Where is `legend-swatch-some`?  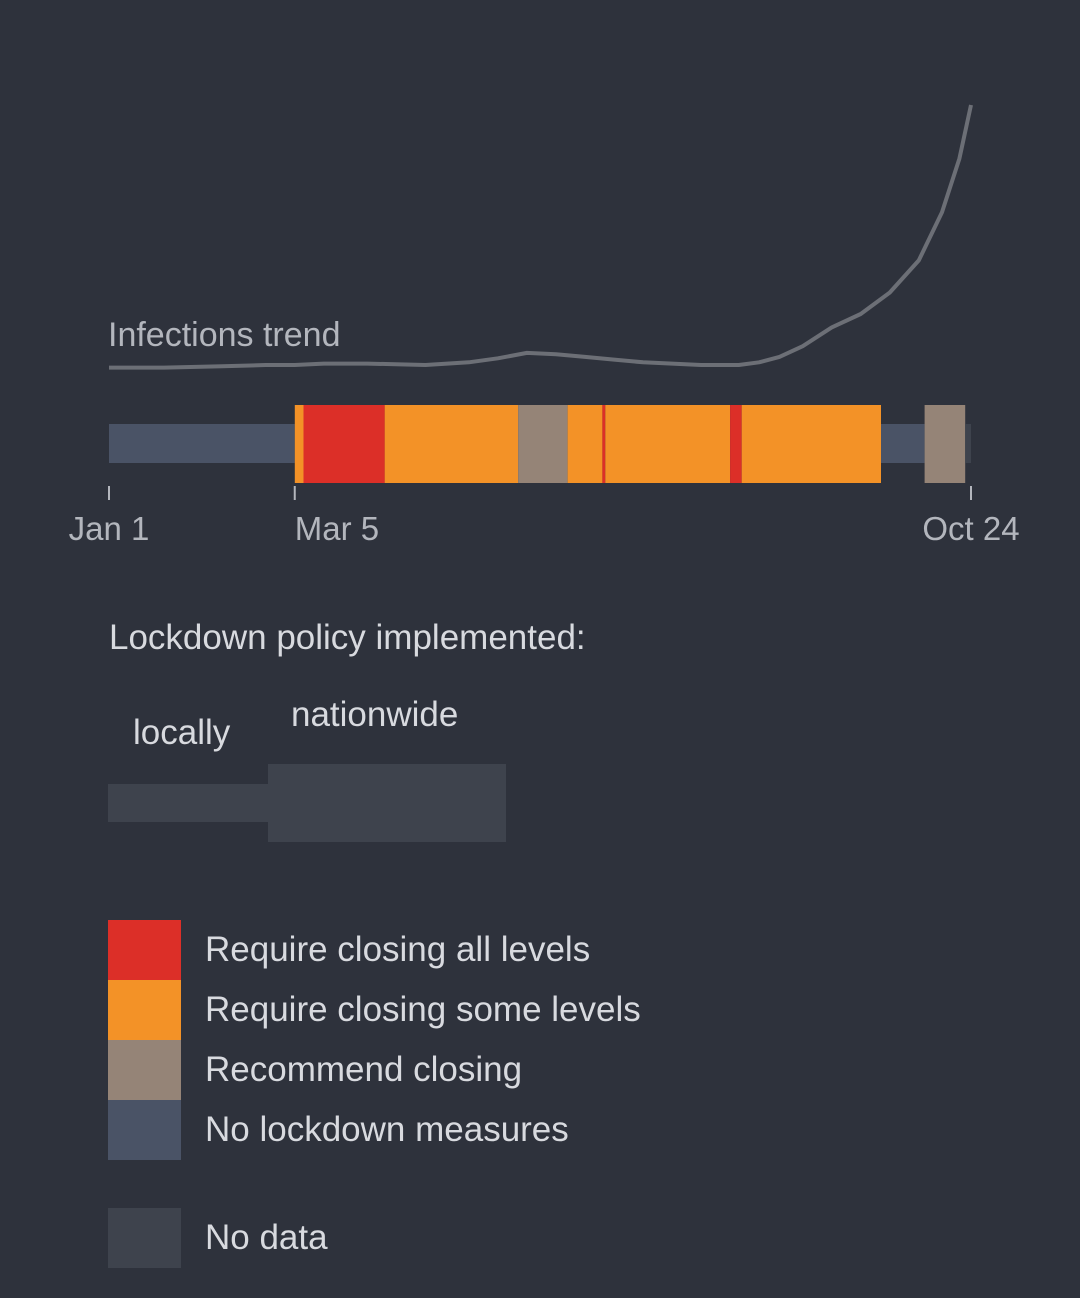
legend-swatch-some is located at coordinates (144, 1010).